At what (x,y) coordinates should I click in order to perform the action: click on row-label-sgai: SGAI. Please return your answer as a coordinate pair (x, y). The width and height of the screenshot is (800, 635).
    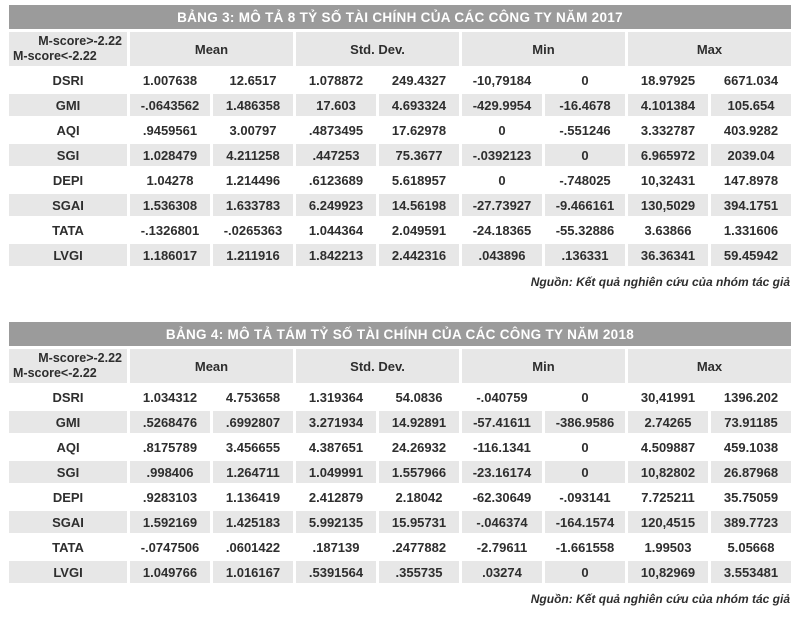
    Looking at the image, I should click on (68, 522).